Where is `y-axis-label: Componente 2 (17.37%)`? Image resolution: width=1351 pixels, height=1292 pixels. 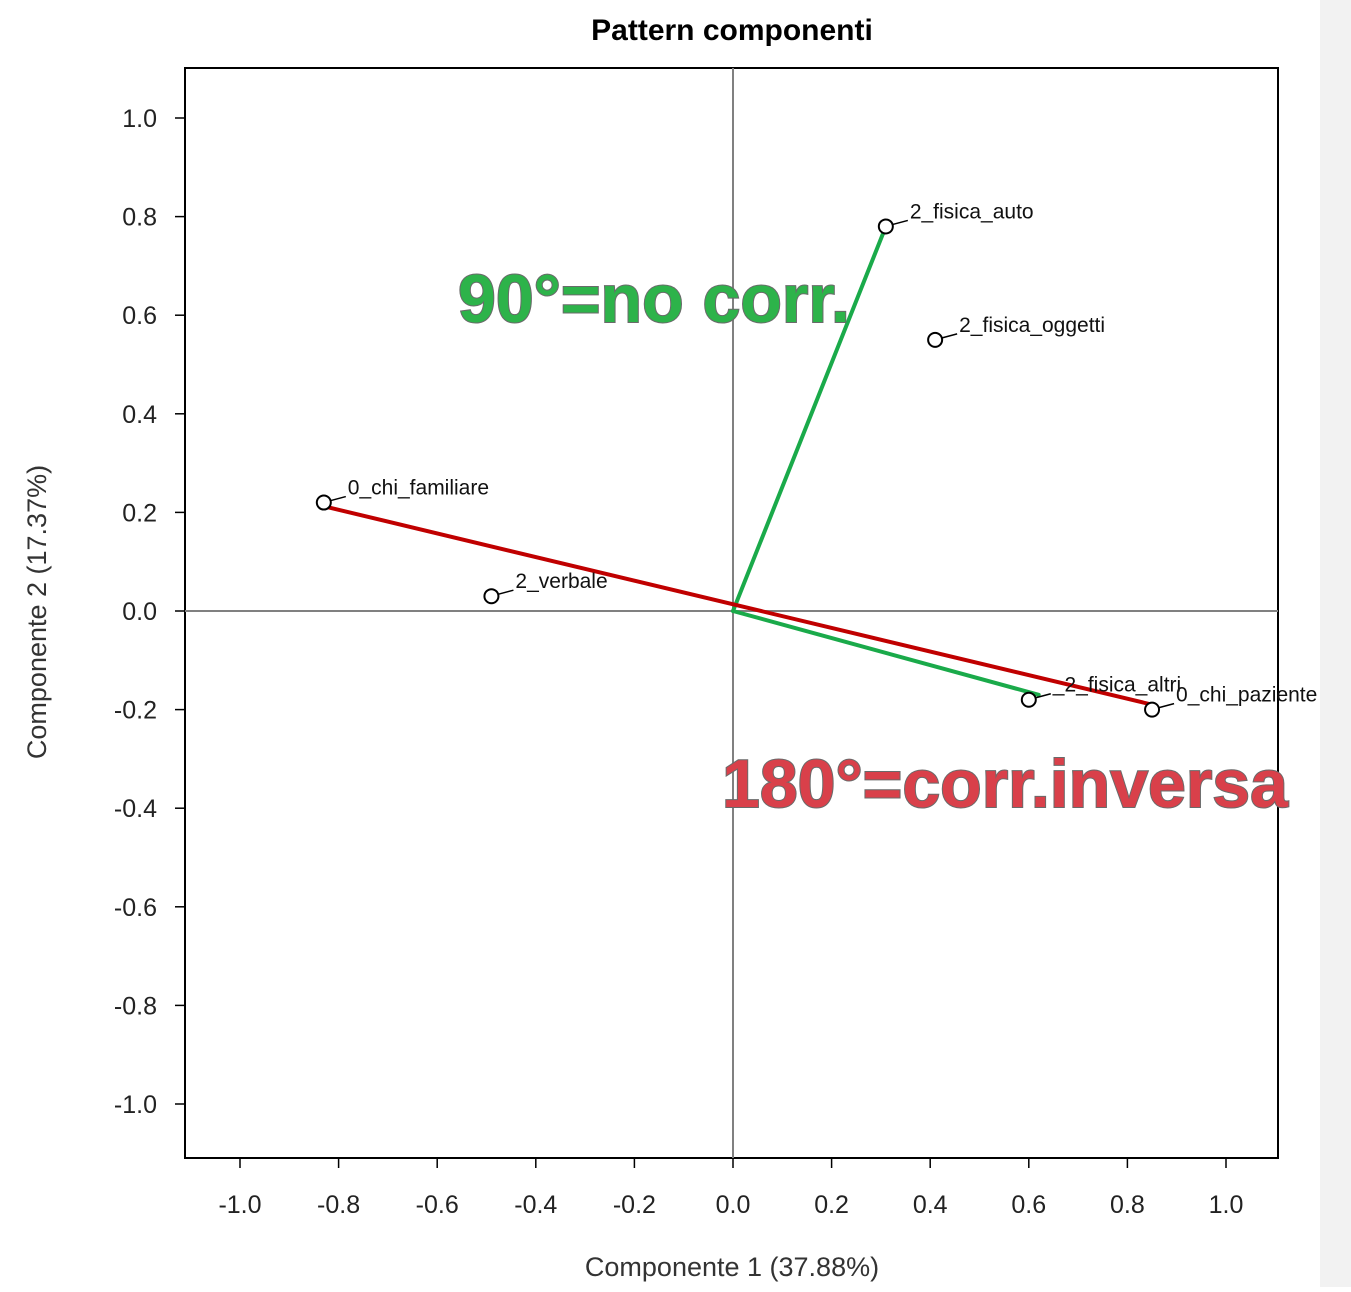
y-axis-label: Componente 2 (17.37%) is located at coordinates (37, 612).